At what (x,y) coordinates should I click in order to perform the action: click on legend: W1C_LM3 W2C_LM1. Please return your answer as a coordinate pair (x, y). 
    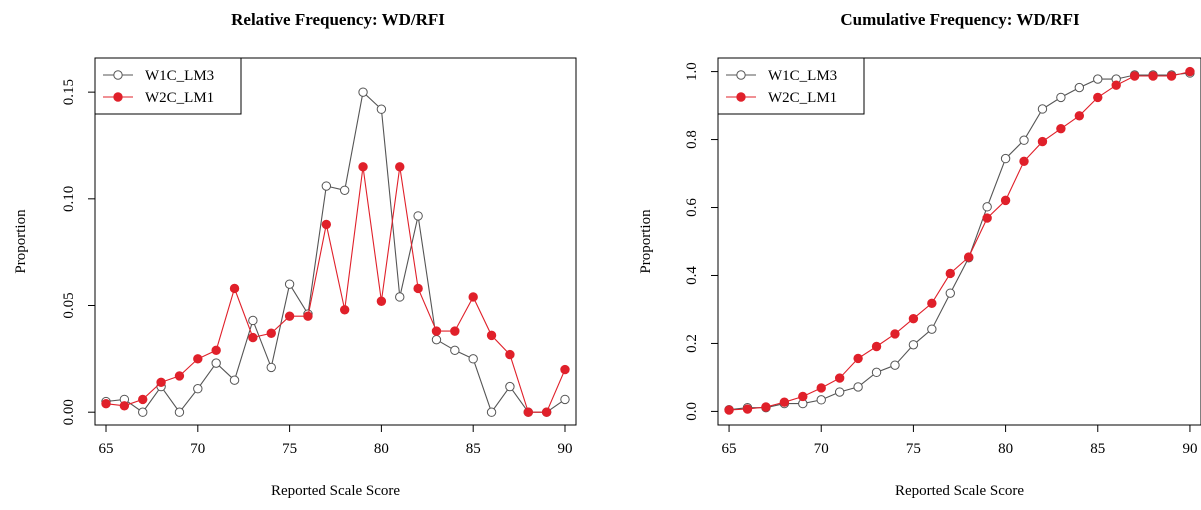
    Looking at the image, I should click on (168, 86).